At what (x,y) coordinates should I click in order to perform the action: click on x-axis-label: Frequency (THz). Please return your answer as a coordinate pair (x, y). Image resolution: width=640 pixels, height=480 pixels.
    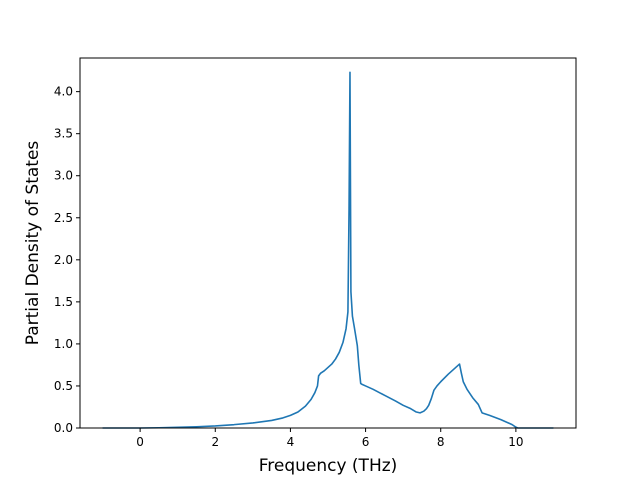
    Looking at the image, I should click on (328, 466).